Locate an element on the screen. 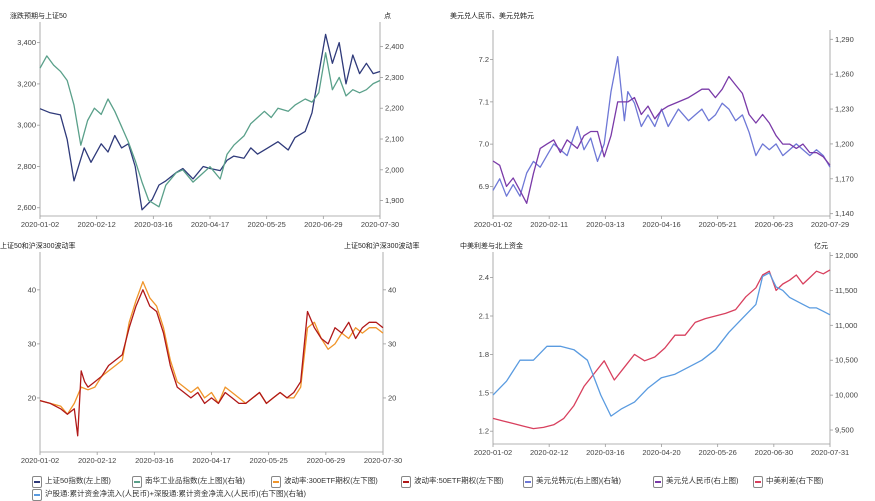  chart-title: 中美利差与北上资金 is located at coordinates (491, 245).